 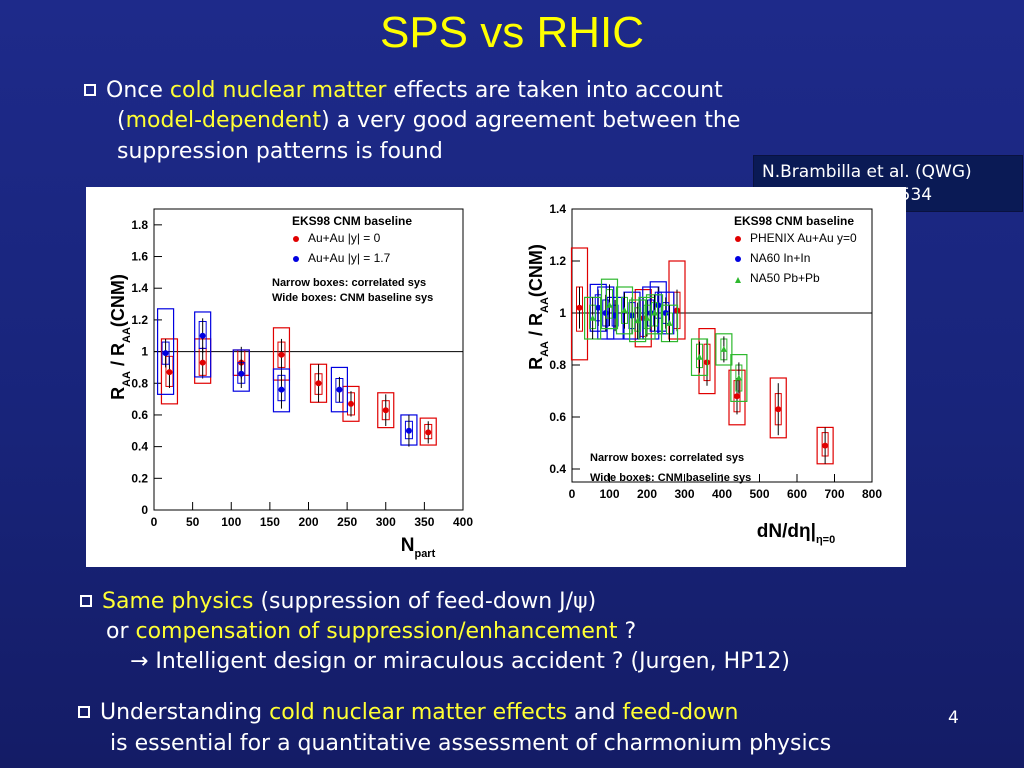 I want to click on legend-entry: NA50 Pb+Pb, so click(x=785, y=278).